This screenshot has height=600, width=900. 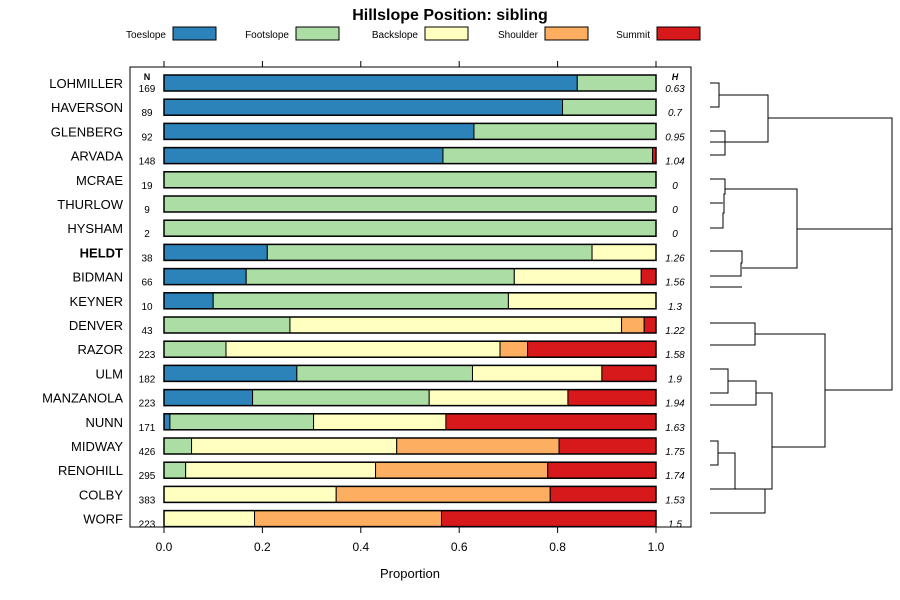 What do you see at coordinates (450, 15) in the screenshot?
I see `chart-title: Hillslope Position: sibling` at bounding box center [450, 15].